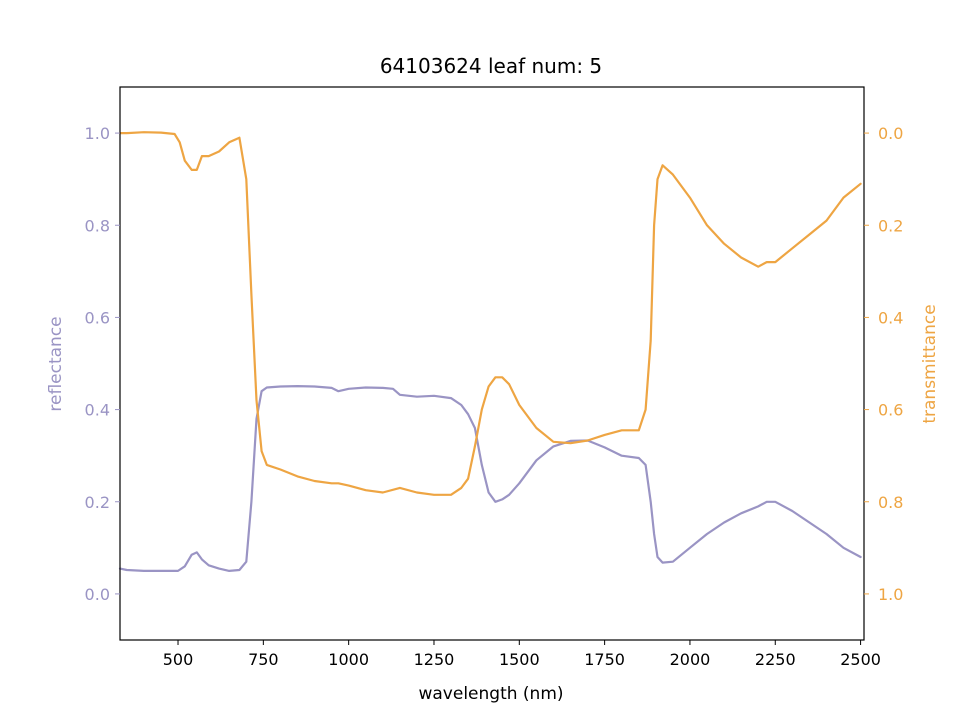  Describe the element at coordinates (97, 502) in the screenshot. I see `y-left-tick-label: 0.2` at that location.